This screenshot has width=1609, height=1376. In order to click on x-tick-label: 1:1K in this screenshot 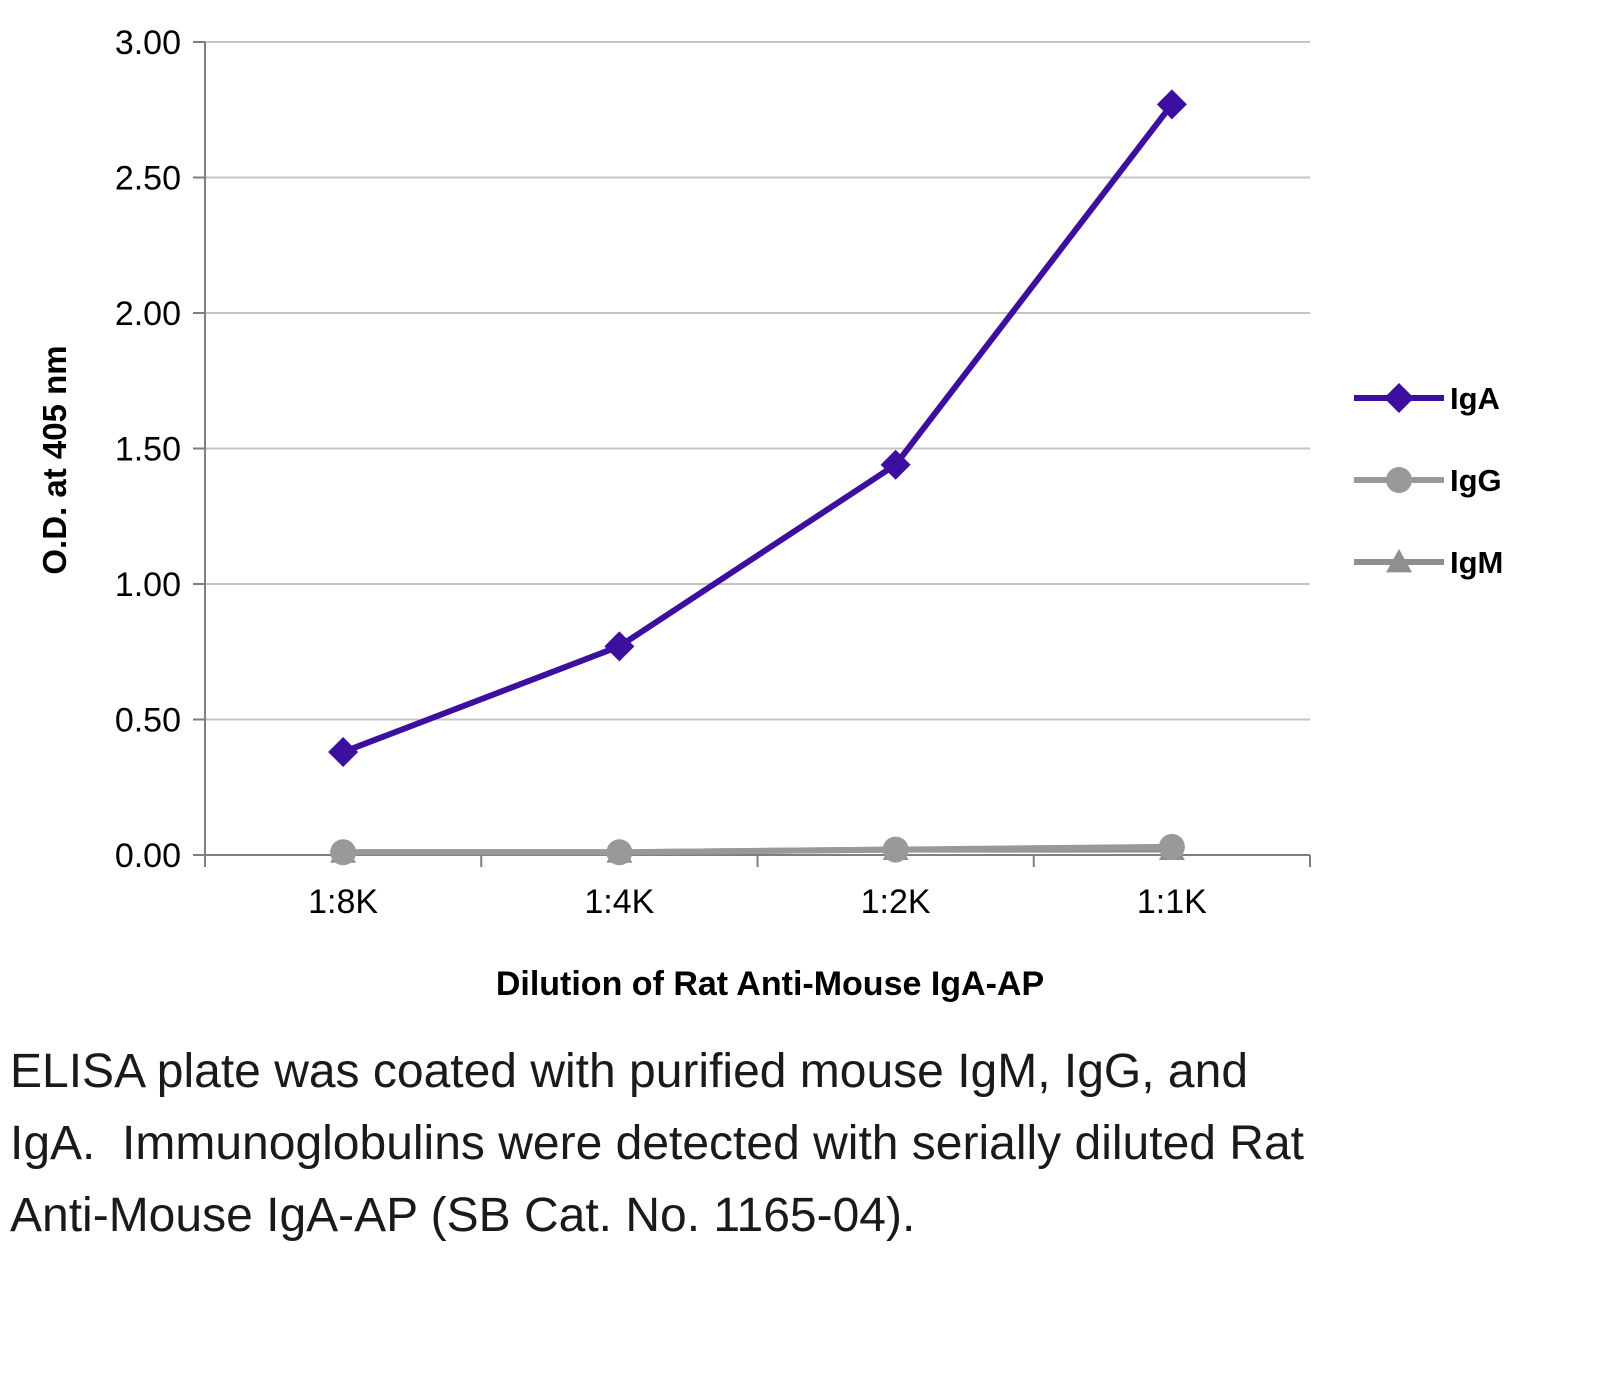, I will do `click(1172, 902)`.